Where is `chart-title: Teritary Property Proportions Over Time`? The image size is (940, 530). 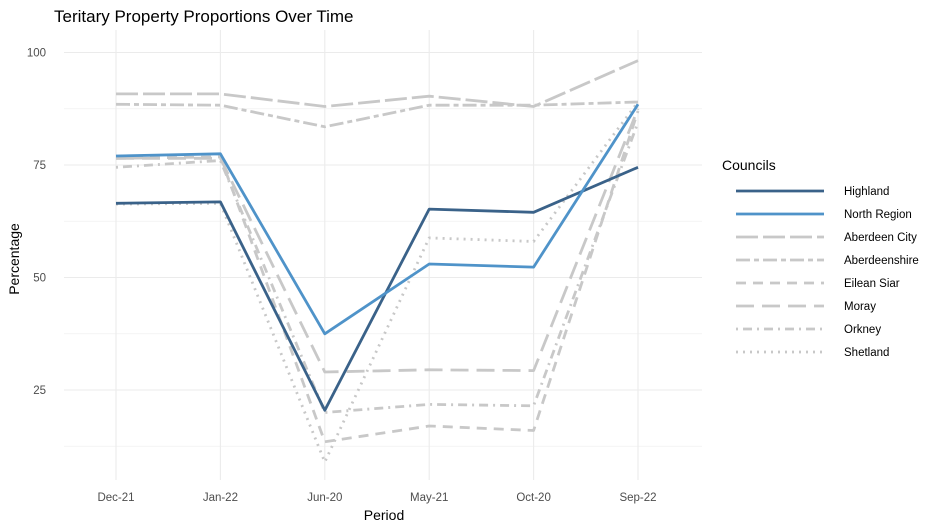 chart-title: Teritary Property Proportions Over Time is located at coordinates (203, 16).